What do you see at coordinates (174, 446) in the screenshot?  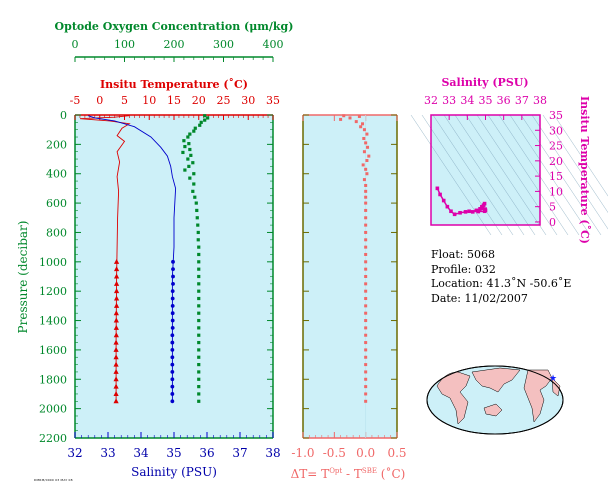 I see `salinity-axis-ticks: 32 33 34 35 36 37 38` at bounding box center [174, 446].